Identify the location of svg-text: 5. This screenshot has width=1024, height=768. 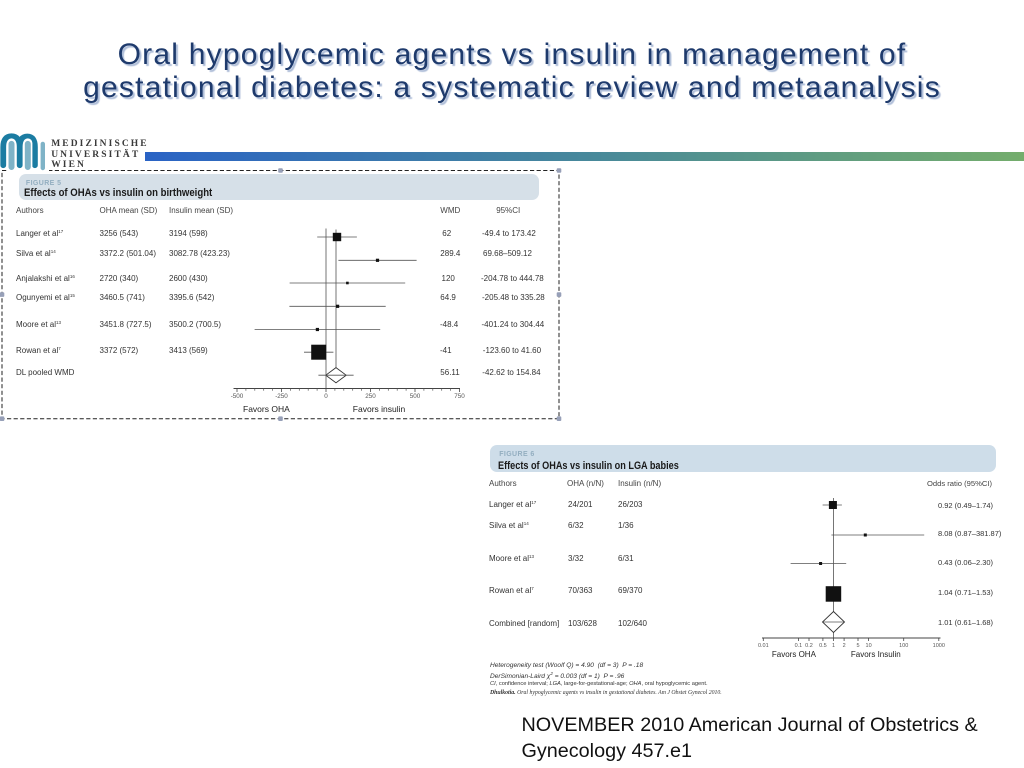
(857, 646).